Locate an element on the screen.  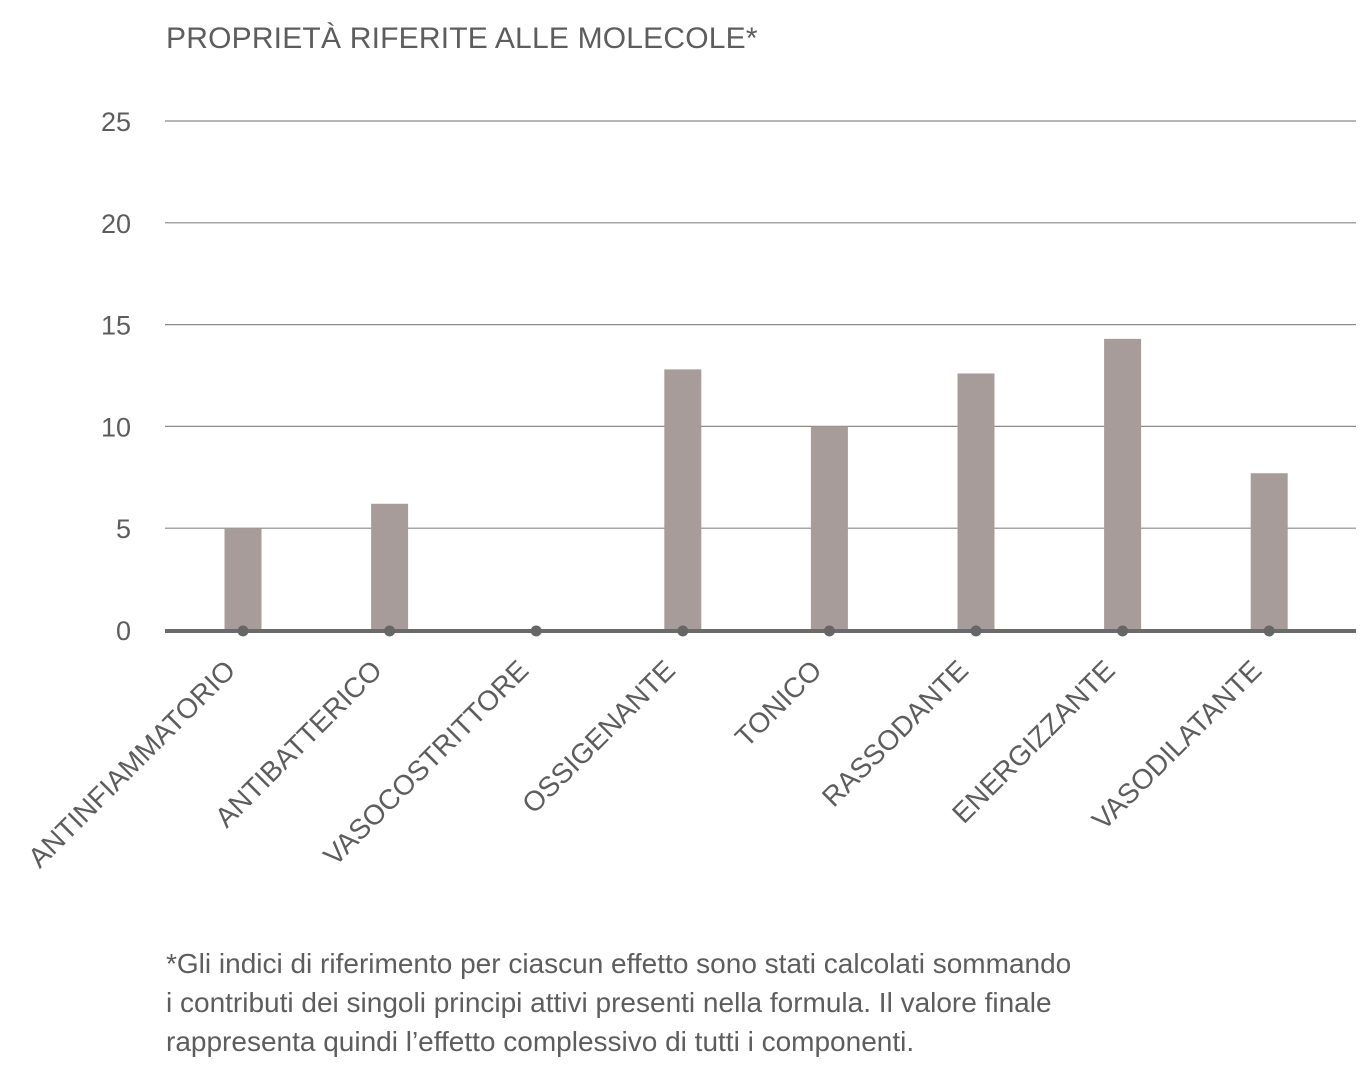
y-tick-label: 20 is located at coordinates (116, 224).